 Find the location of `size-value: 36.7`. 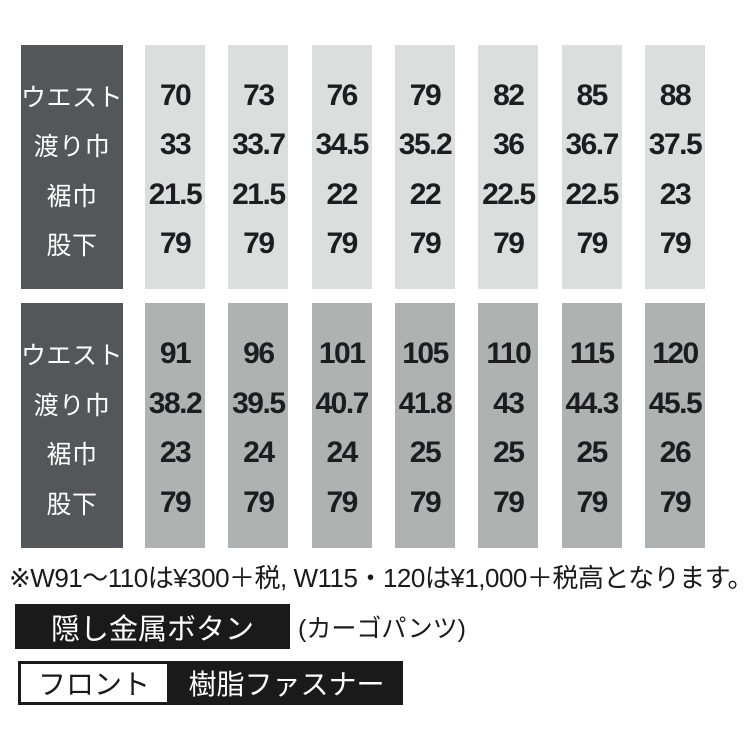

size-value: 36.7 is located at coordinates (592, 145).